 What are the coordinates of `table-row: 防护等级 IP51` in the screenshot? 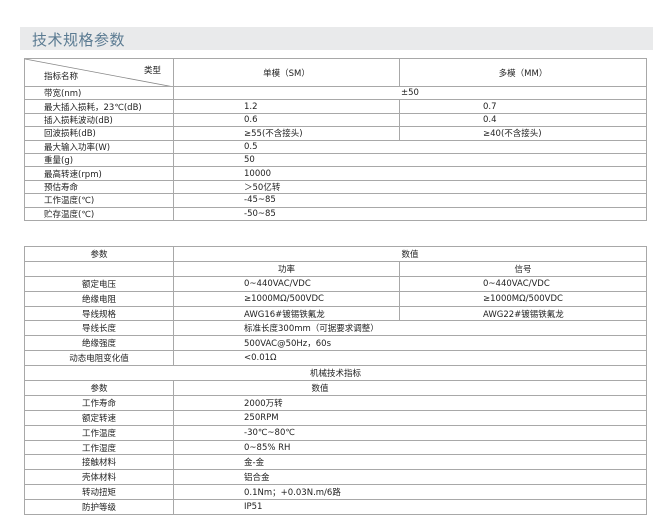 It's located at (335, 507).